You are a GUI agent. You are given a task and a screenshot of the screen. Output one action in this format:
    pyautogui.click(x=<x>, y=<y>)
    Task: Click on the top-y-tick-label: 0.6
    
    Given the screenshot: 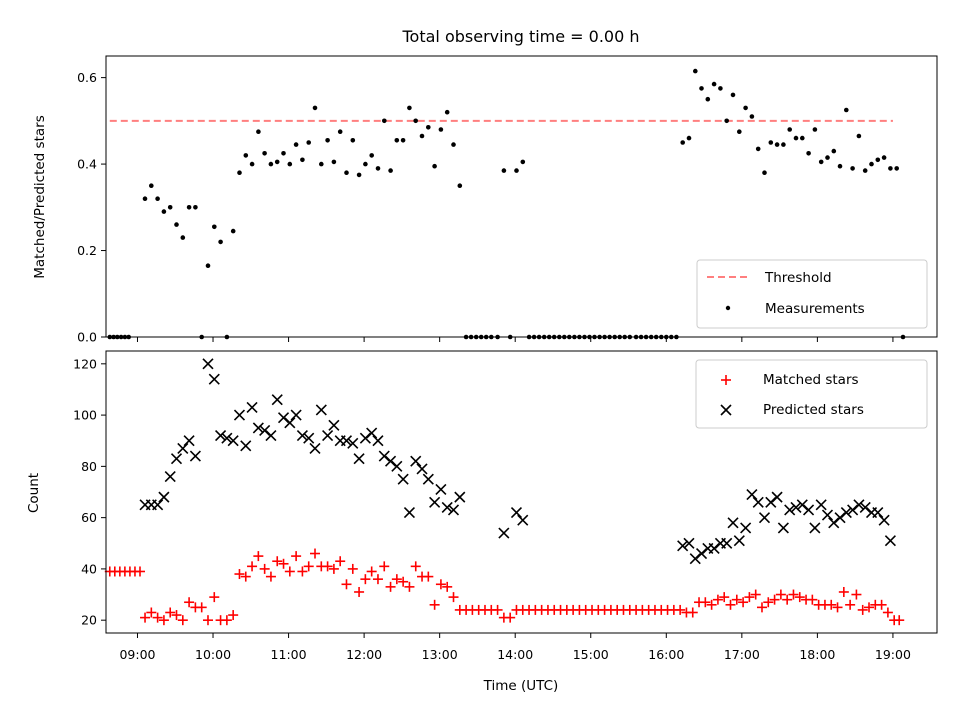 What is the action you would take?
    pyautogui.click(x=87, y=77)
    